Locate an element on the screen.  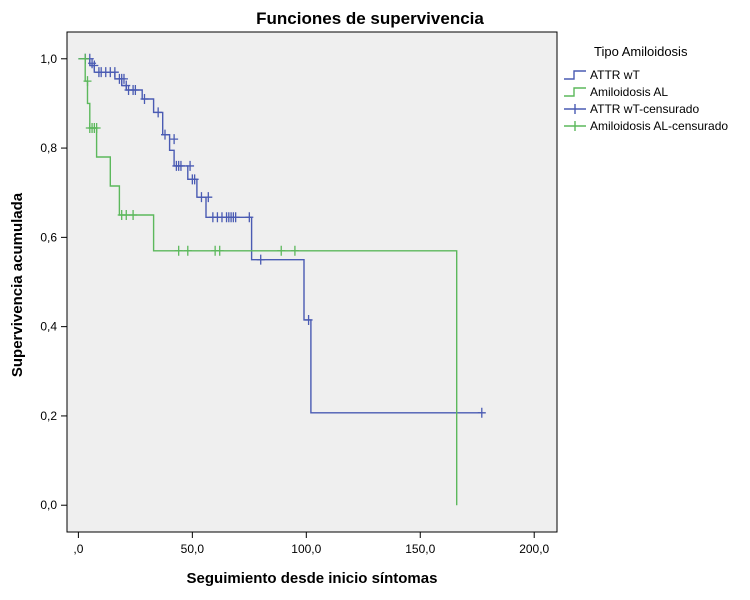
legend-label: Amiloidosis AL is located at coordinates (629, 92).